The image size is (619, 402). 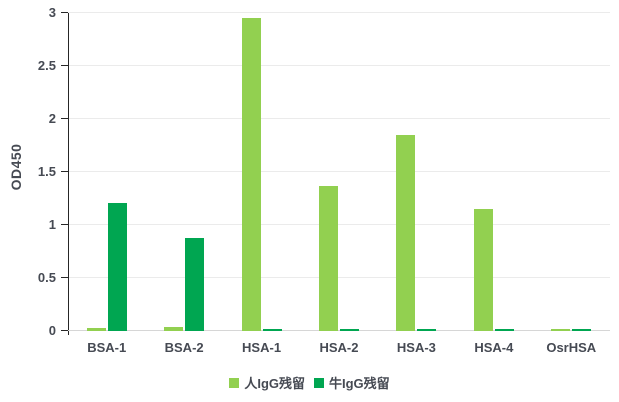 I want to click on y-axis-tick-label: 2.5, so click(x=46, y=65).